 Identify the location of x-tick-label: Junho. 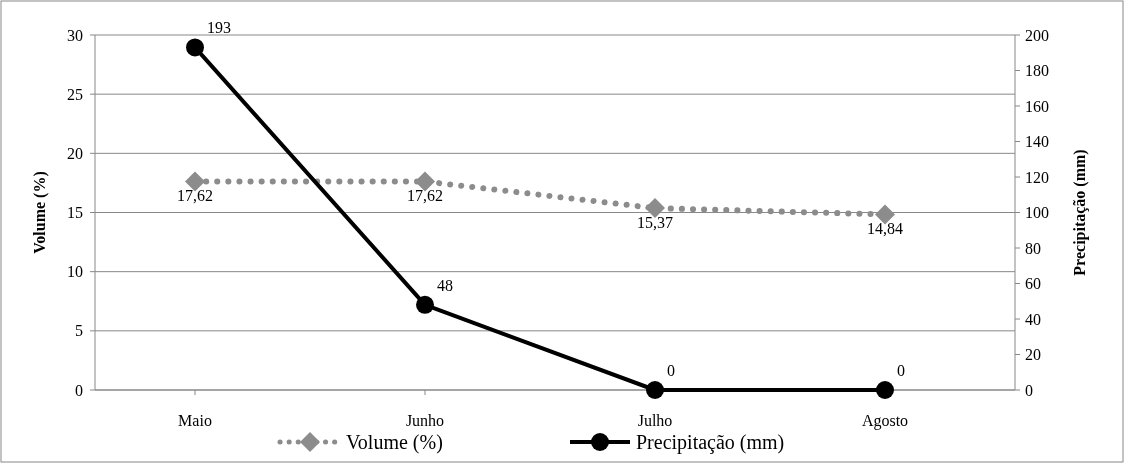
(425, 420).